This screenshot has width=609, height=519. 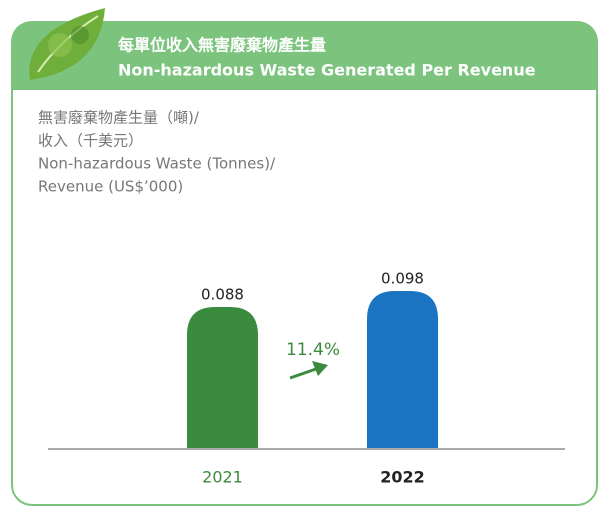 I want to click on leaf-icon, so click(x=67, y=44).